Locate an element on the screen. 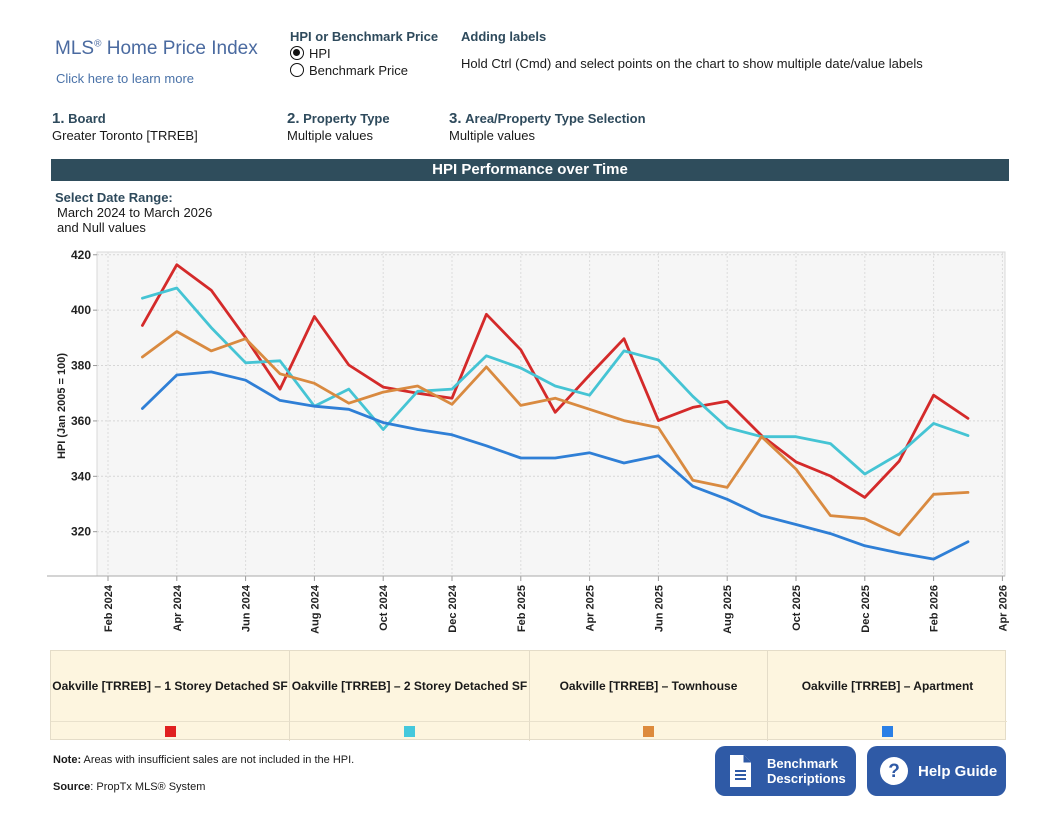 The image size is (1063, 829). radio-selected-icon is located at coordinates (297, 53).